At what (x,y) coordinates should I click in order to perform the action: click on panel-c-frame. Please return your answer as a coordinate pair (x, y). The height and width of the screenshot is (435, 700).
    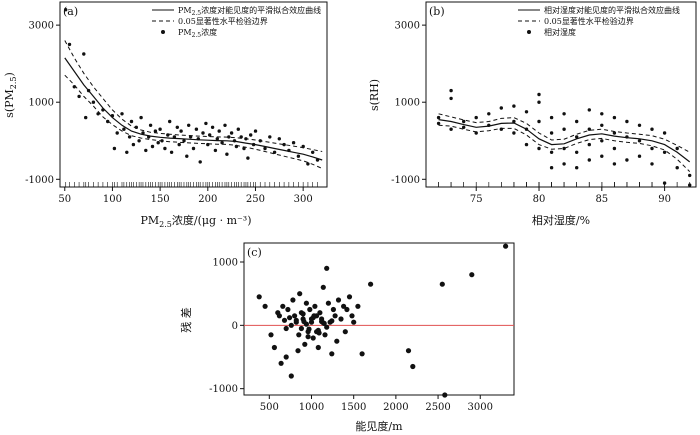
    Looking at the image, I should click on (379, 319).